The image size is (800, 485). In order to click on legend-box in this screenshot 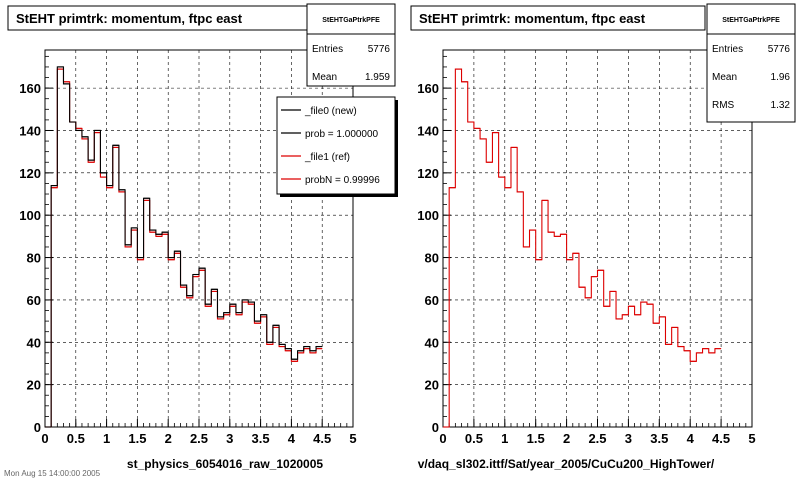, I will do `click(336, 145)`.